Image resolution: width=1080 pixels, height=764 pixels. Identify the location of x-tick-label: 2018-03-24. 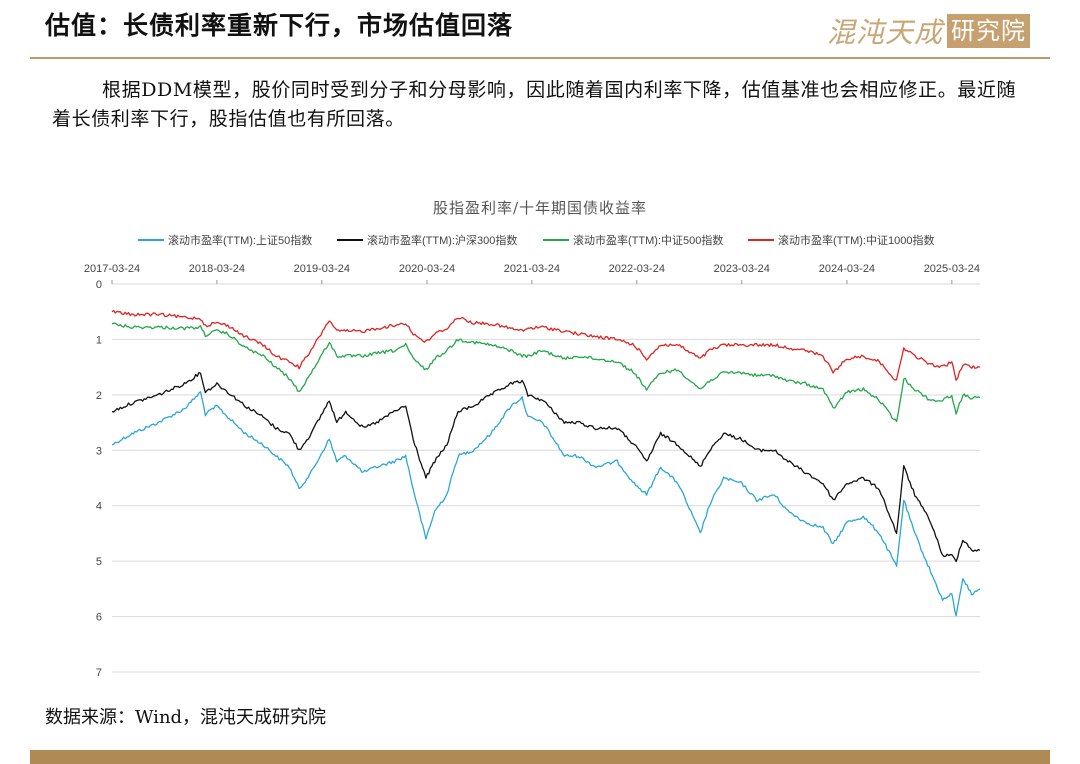
(217, 269).